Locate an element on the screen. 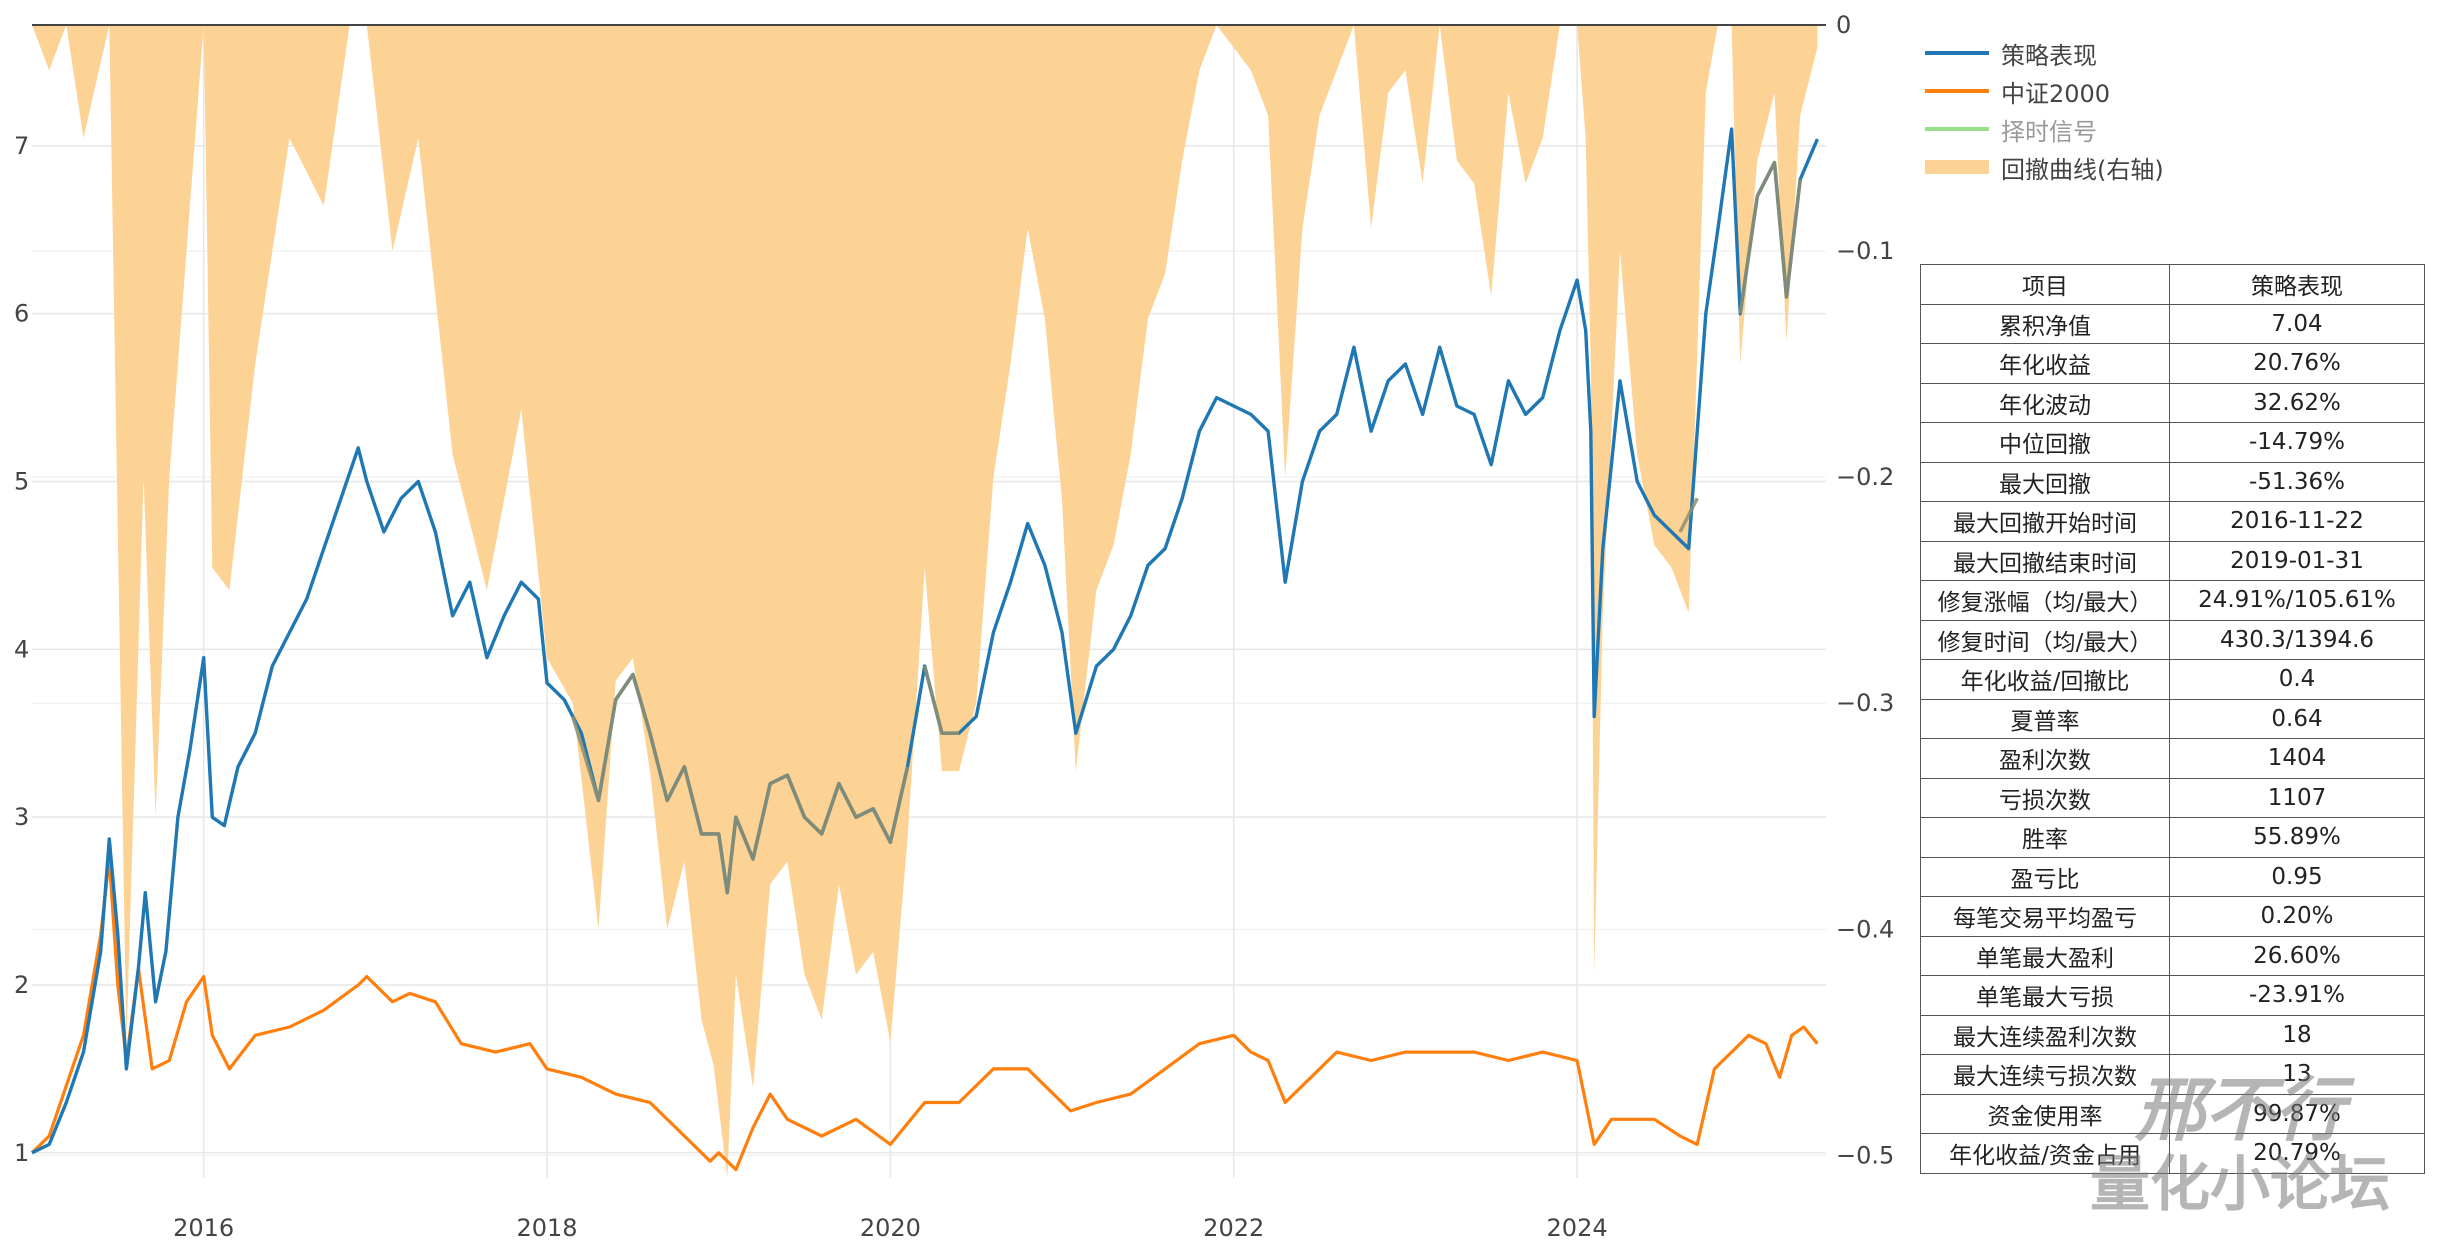 The height and width of the screenshot is (1252, 2438). stats-metric-value: -51.36% is located at coordinates (2297, 481).